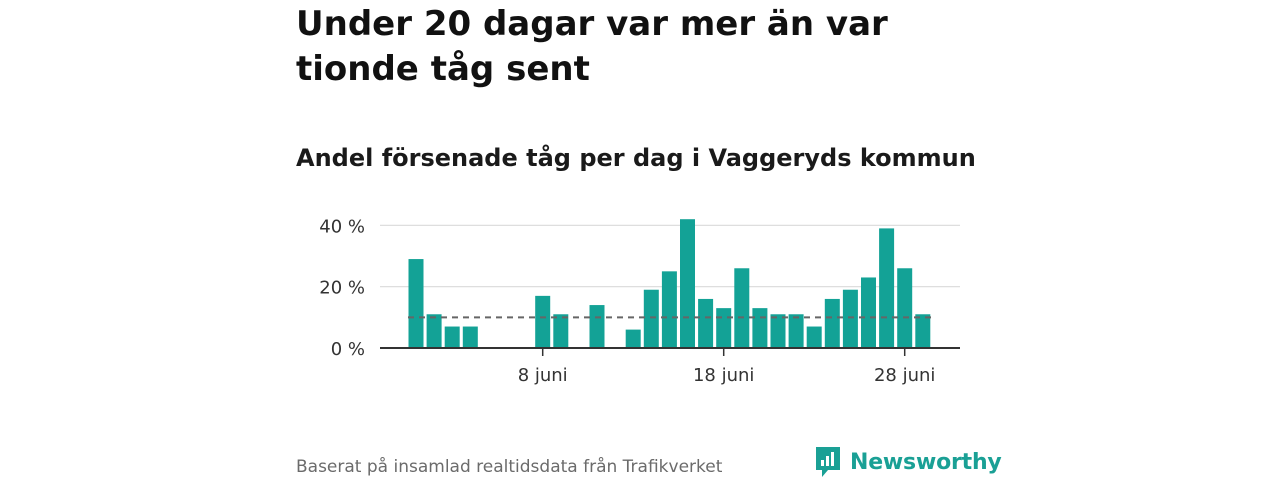 The width and height of the screenshot is (1280, 480). I want to click on bars, so click(669, 283).